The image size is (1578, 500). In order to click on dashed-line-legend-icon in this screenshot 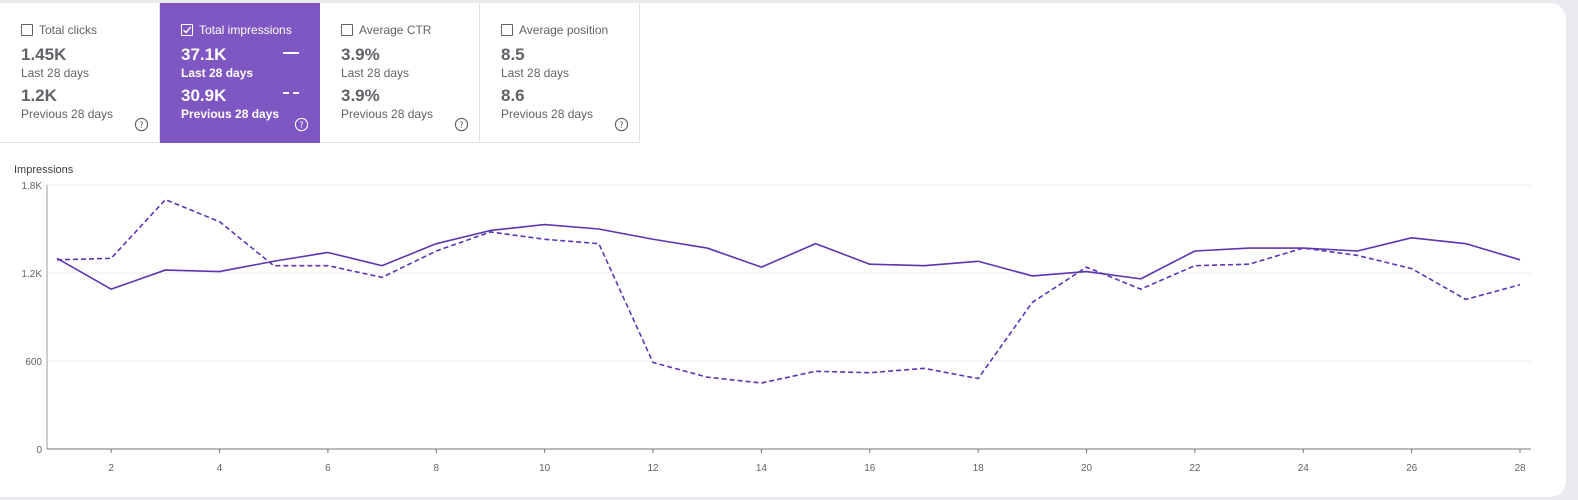, I will do `click(291, 93)`.